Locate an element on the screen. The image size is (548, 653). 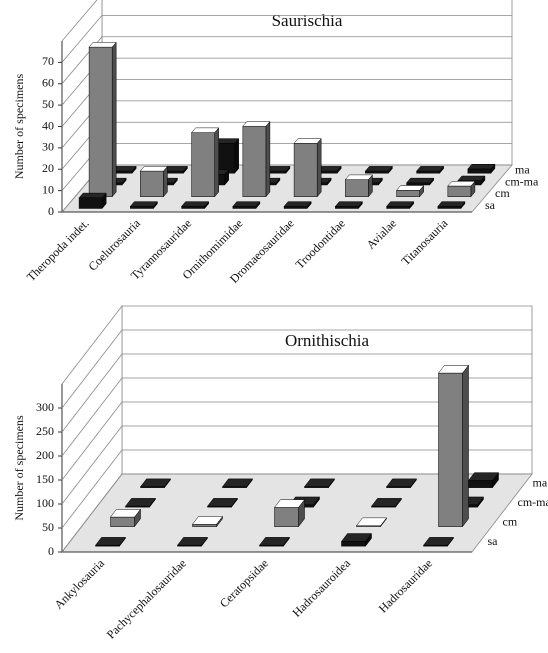
y-tick-label: 40 is located at coordinates (48, 125).